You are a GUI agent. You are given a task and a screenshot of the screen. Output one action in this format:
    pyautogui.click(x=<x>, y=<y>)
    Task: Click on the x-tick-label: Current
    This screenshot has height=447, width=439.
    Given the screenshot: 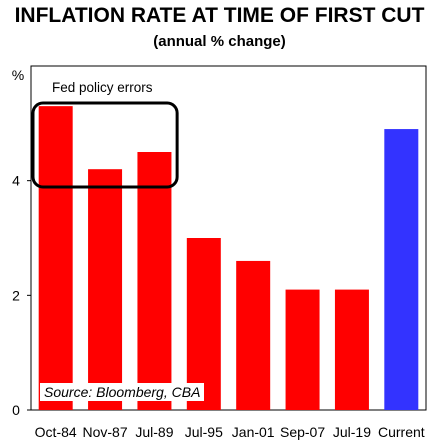 What is the action you would take?
    pyautogui.click(x=401, y=432)
    